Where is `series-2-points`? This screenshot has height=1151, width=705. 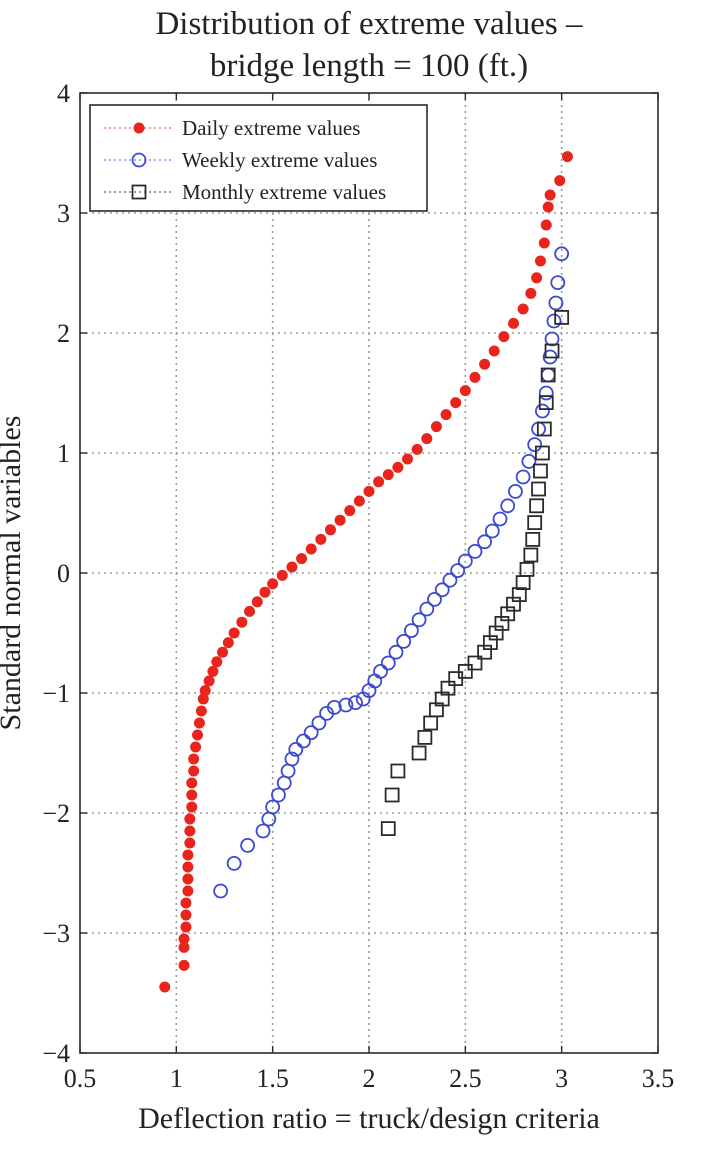 series-2-points is located at coordinates (475, 572).